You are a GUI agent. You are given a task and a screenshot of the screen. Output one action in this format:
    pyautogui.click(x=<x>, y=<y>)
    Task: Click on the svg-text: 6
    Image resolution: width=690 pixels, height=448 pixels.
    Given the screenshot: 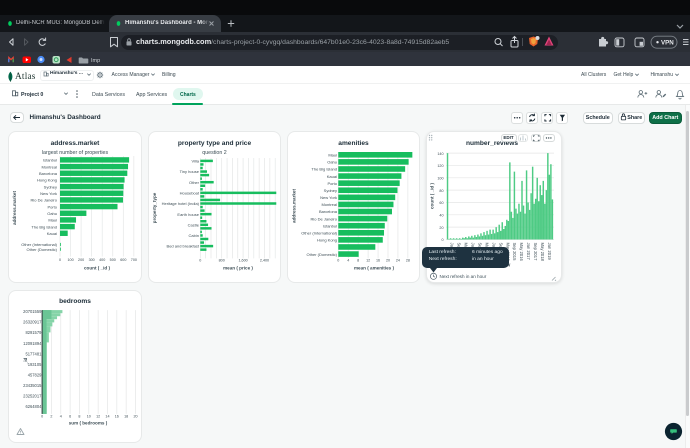 What is the action you would take?
    pyautogui.click(x=70, y=417)
    